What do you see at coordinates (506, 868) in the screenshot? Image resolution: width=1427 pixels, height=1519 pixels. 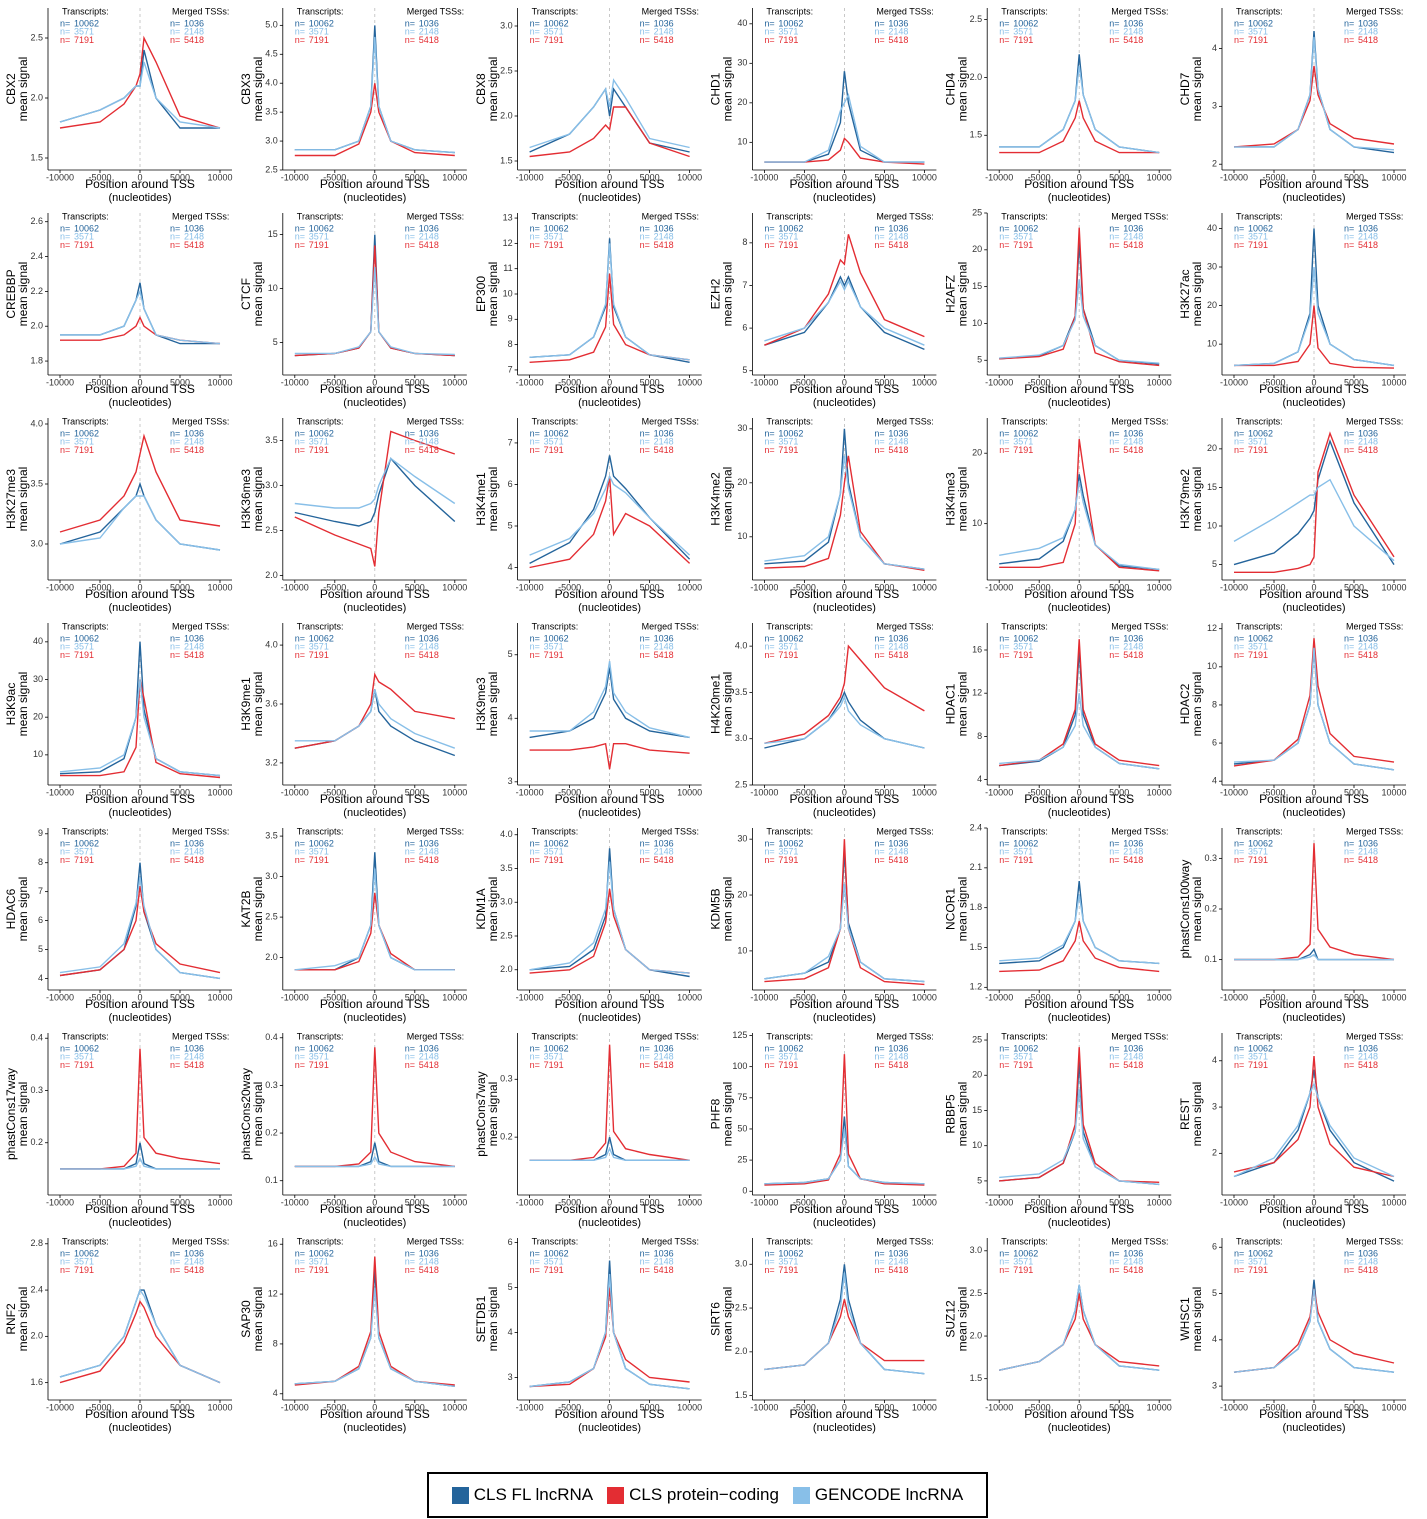 I see `y-tick-label: 3.5` at bounding box center [506, 868].